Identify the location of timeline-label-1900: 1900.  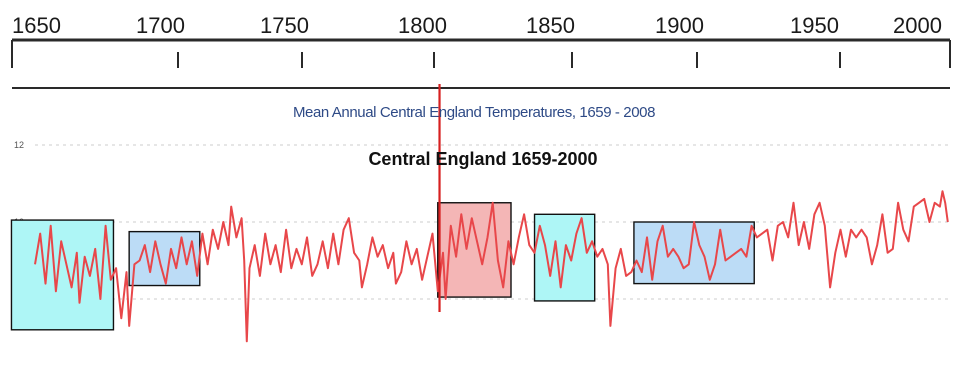
(679, 25).